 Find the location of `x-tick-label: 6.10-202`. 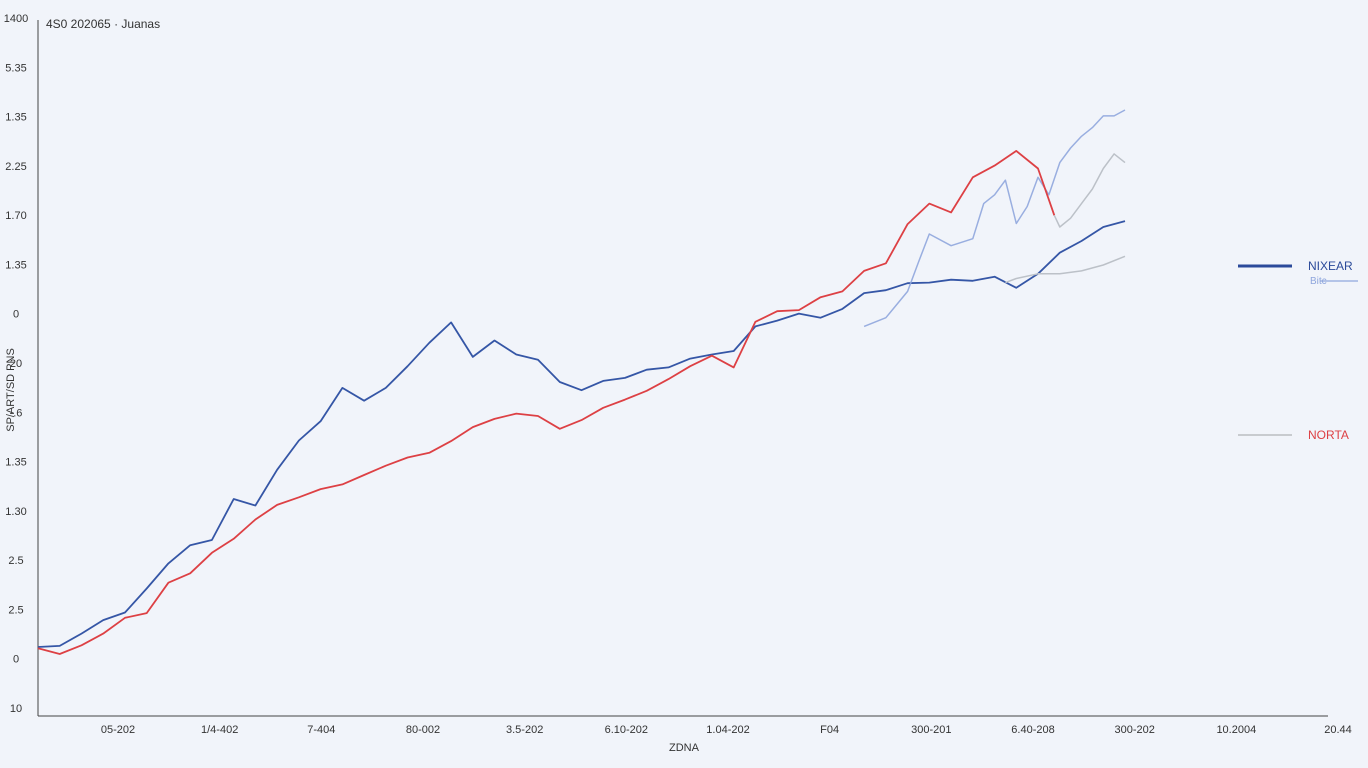

x-tick-label: 6.10-202 is located at coordinates (626, 730).